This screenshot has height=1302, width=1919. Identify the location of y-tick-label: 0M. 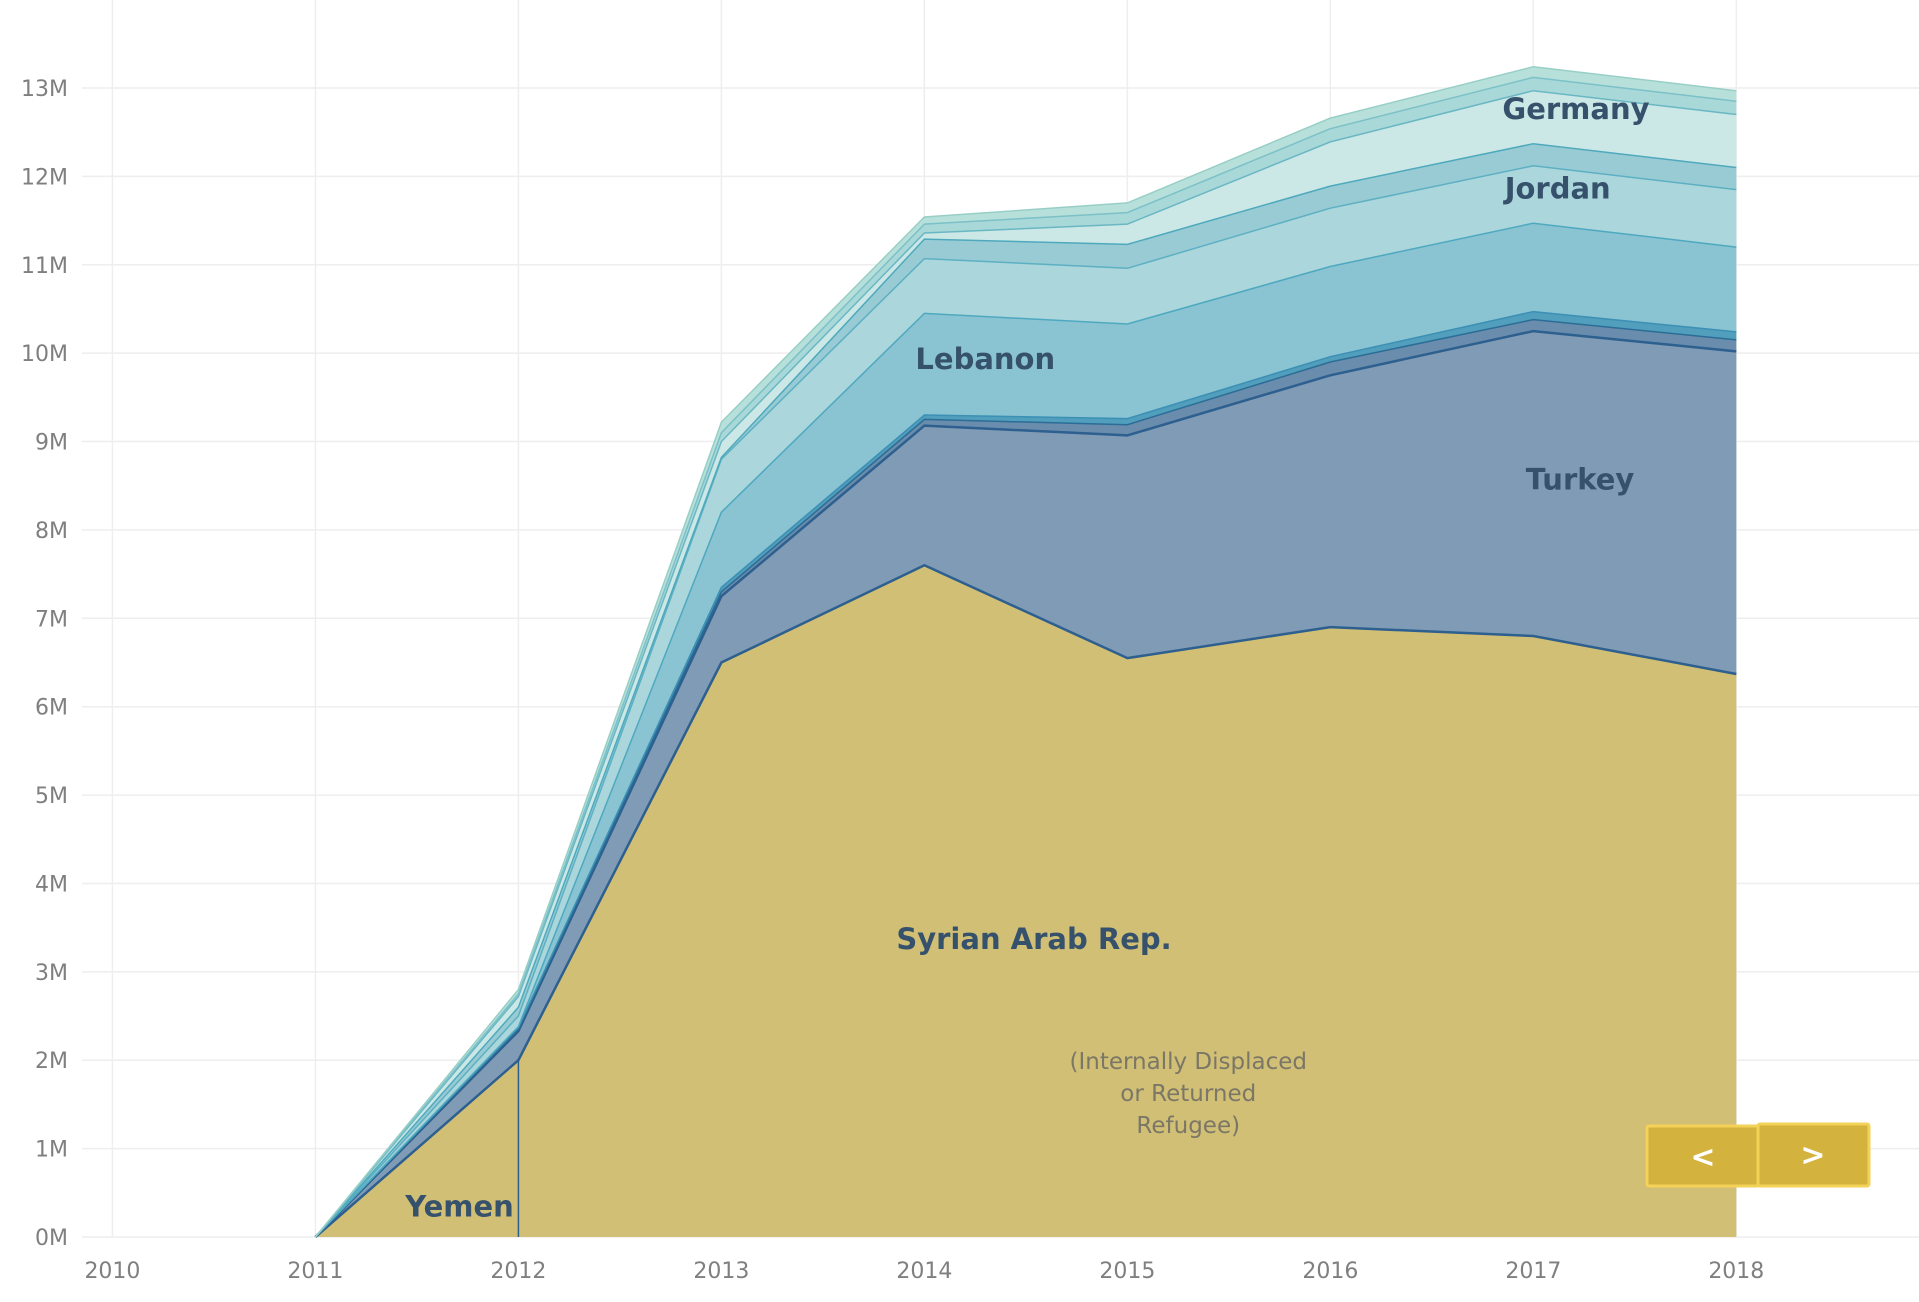
(51, 1238).